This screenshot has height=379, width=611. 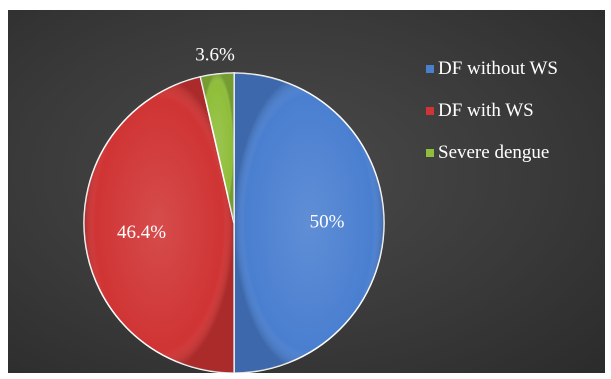 I want to click on data-label: 50%, so click(x=327, y=221).